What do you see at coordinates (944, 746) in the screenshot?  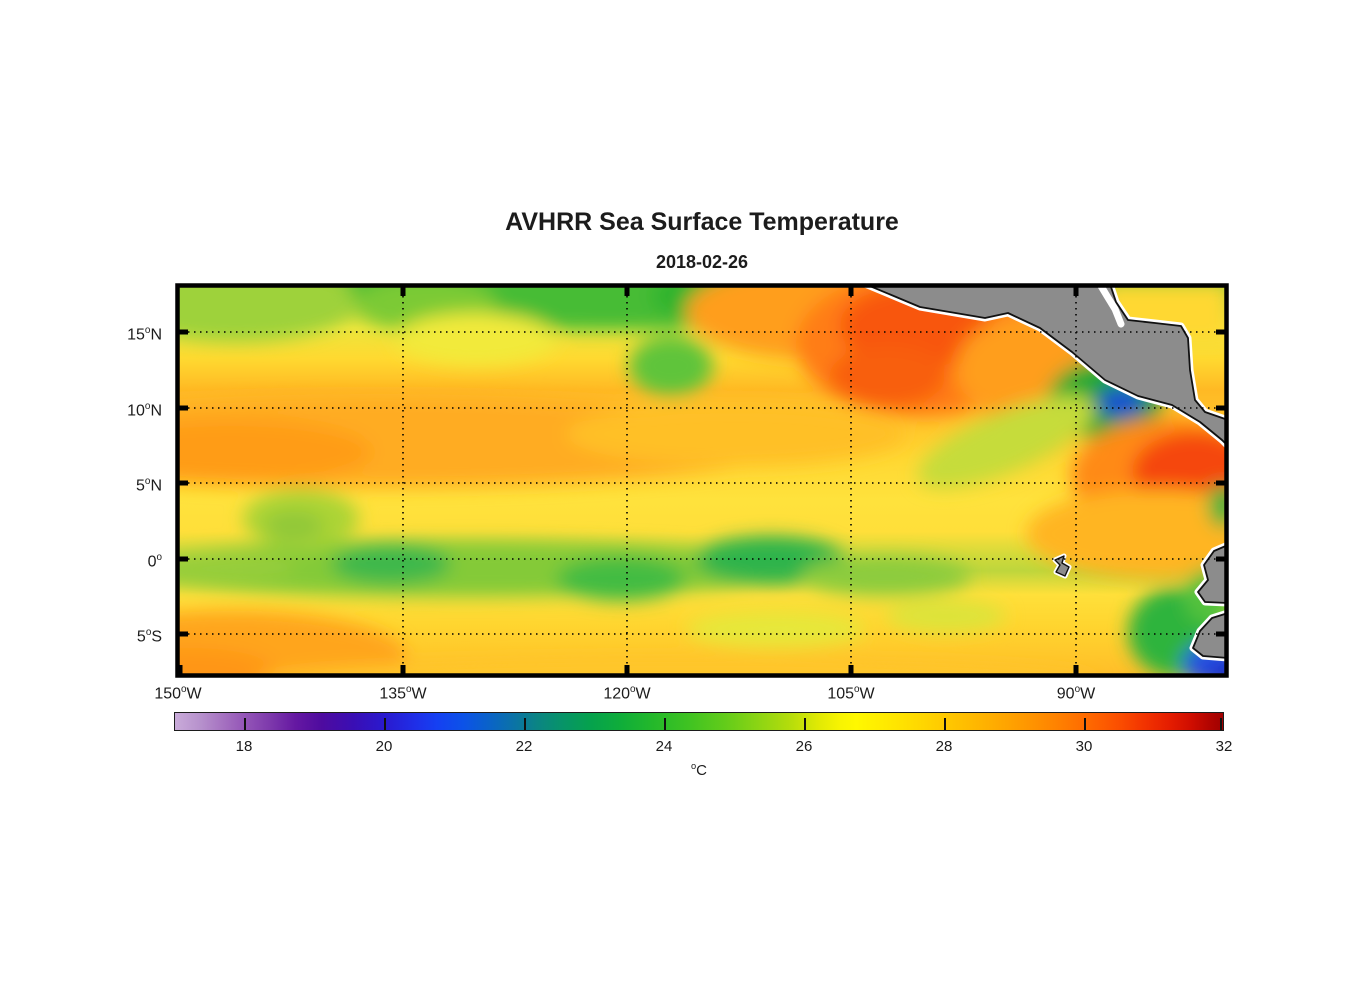 I see `colorbar-tick-label: 28` at bounding box center [944, 746].